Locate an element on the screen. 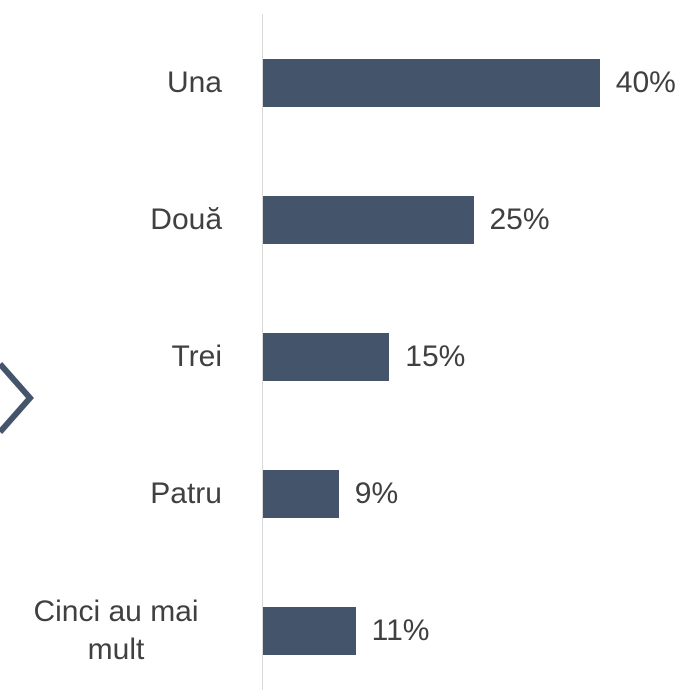 This screenshot has height=690, width=694. category-label: Una is located at coordinates (194, 83).